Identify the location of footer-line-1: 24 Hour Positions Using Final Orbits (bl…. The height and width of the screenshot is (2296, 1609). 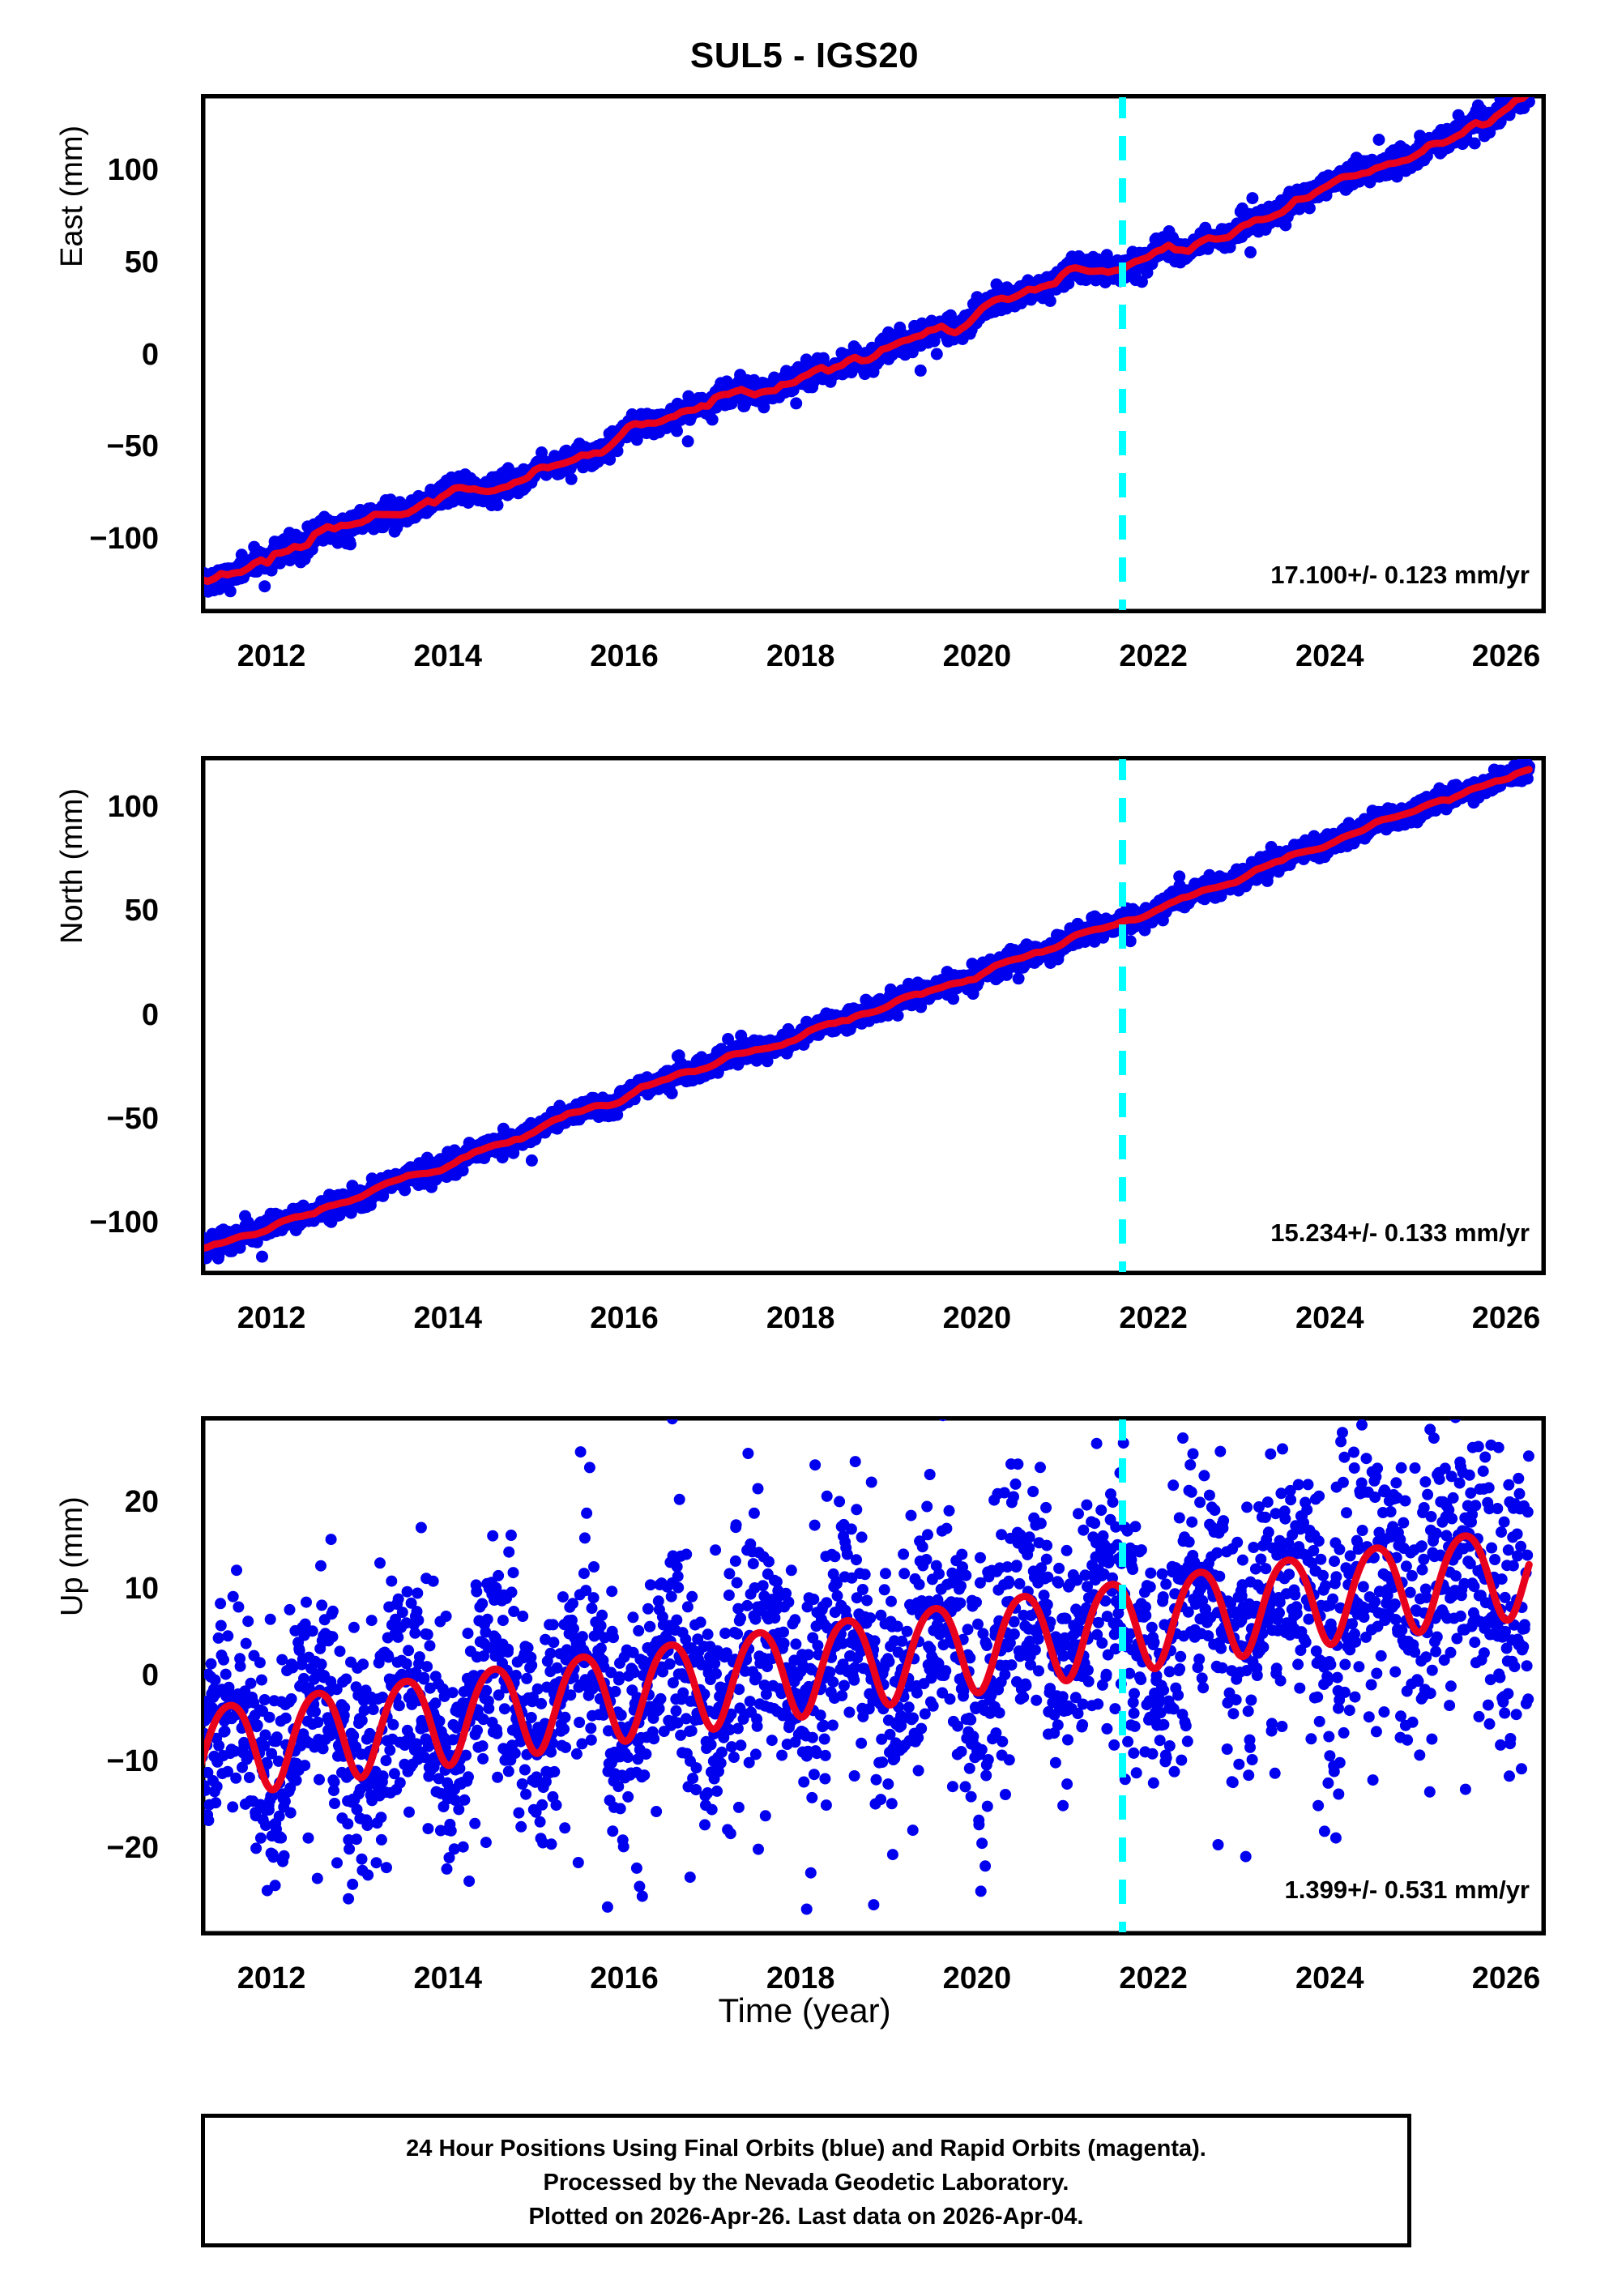
(806, 2149).